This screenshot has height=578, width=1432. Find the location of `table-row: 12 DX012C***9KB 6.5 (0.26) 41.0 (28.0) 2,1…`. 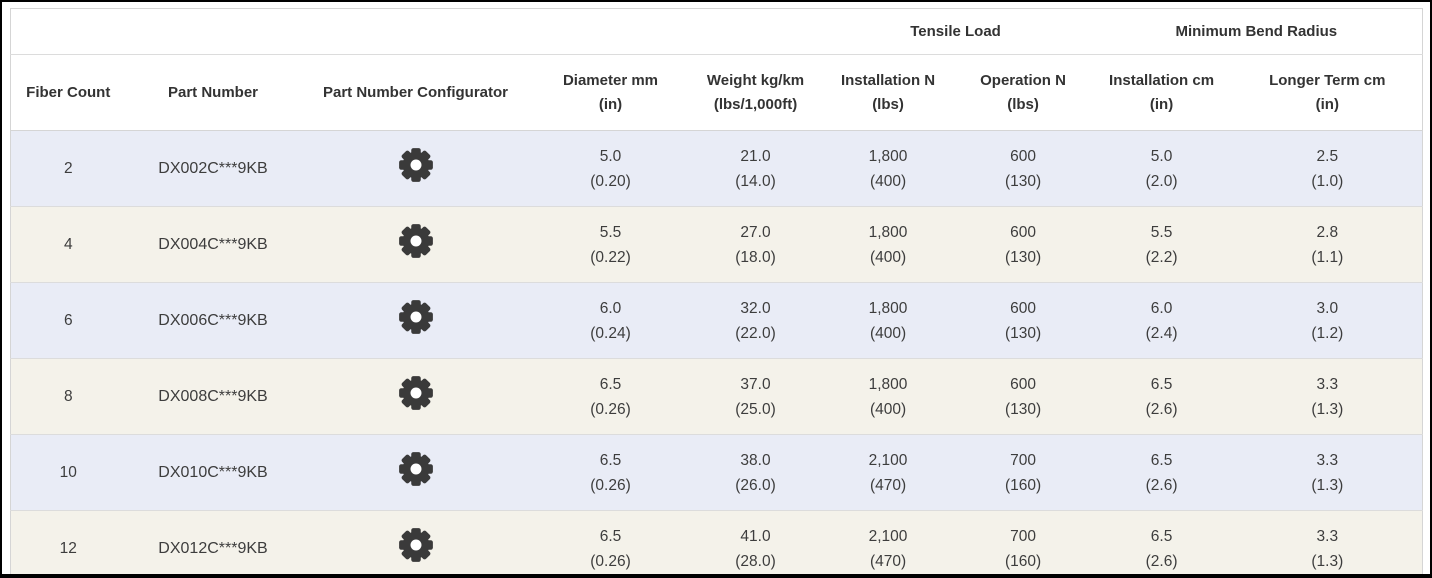

table-row: 12 DX012C***9KB 6.5 (0.26) 41.0 (28.0) 2,1… is located at coordinates (716, 544).